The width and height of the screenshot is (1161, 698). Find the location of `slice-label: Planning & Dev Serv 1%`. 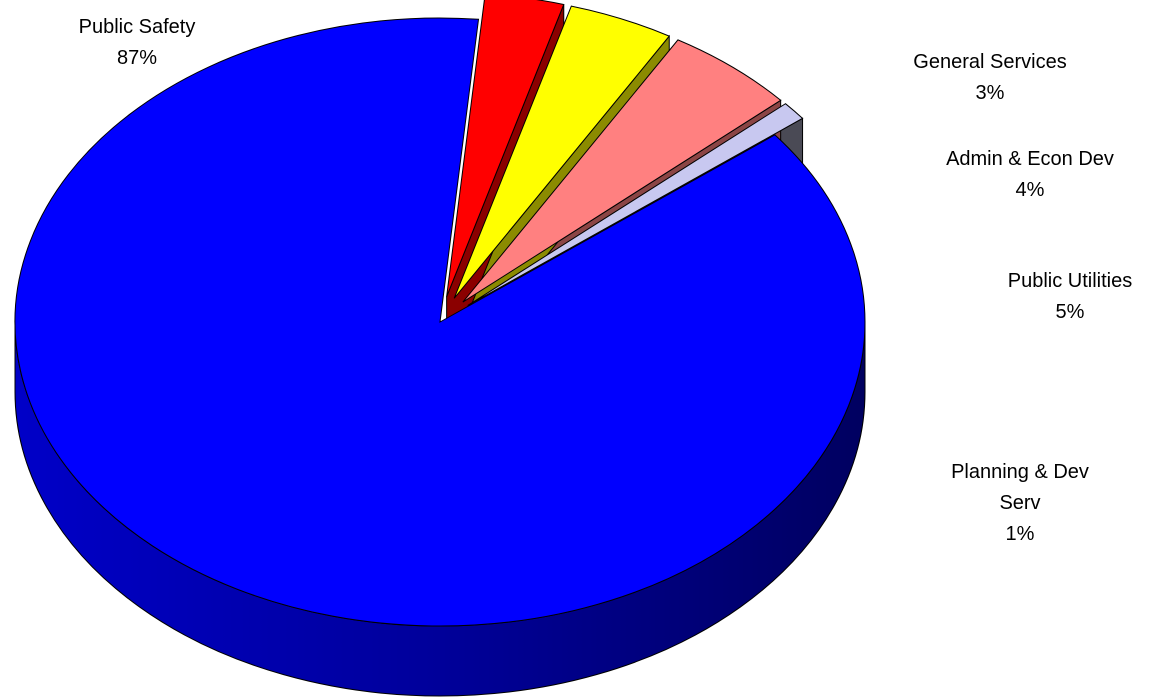

slice-label: Planning & Dev Serv 1% is located at coordinates (1020, 503).